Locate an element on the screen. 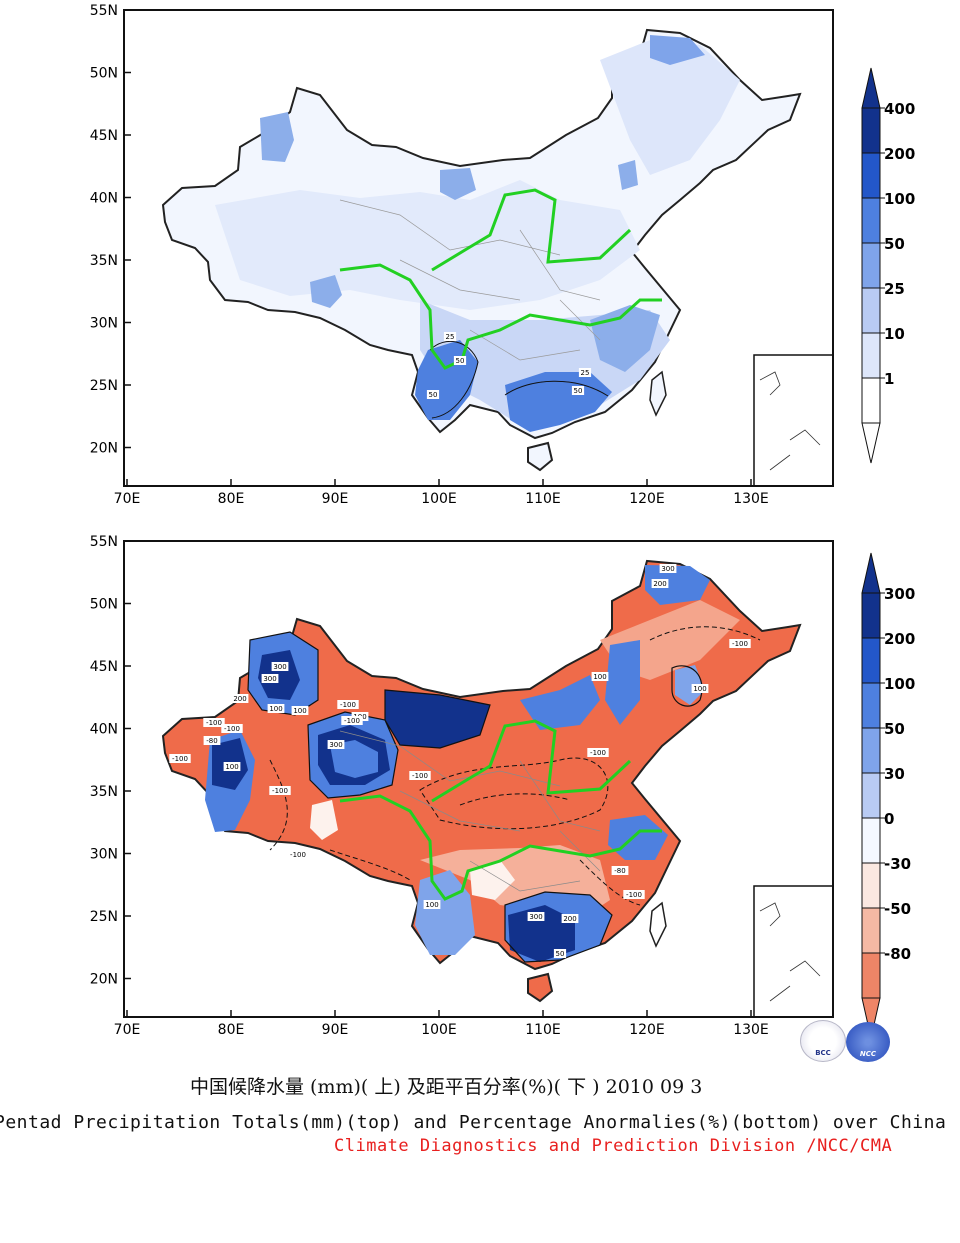  bottom-province-lines is located at coordinates (470, 811).